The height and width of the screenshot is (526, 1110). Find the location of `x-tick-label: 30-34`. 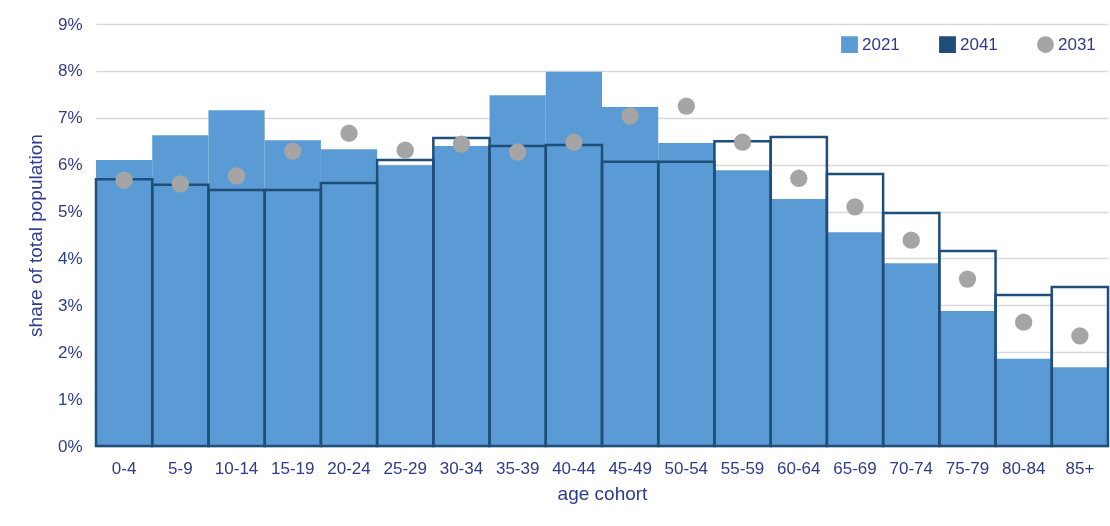

x-tick-label: 30-34 is located at coordinates (461, 468).